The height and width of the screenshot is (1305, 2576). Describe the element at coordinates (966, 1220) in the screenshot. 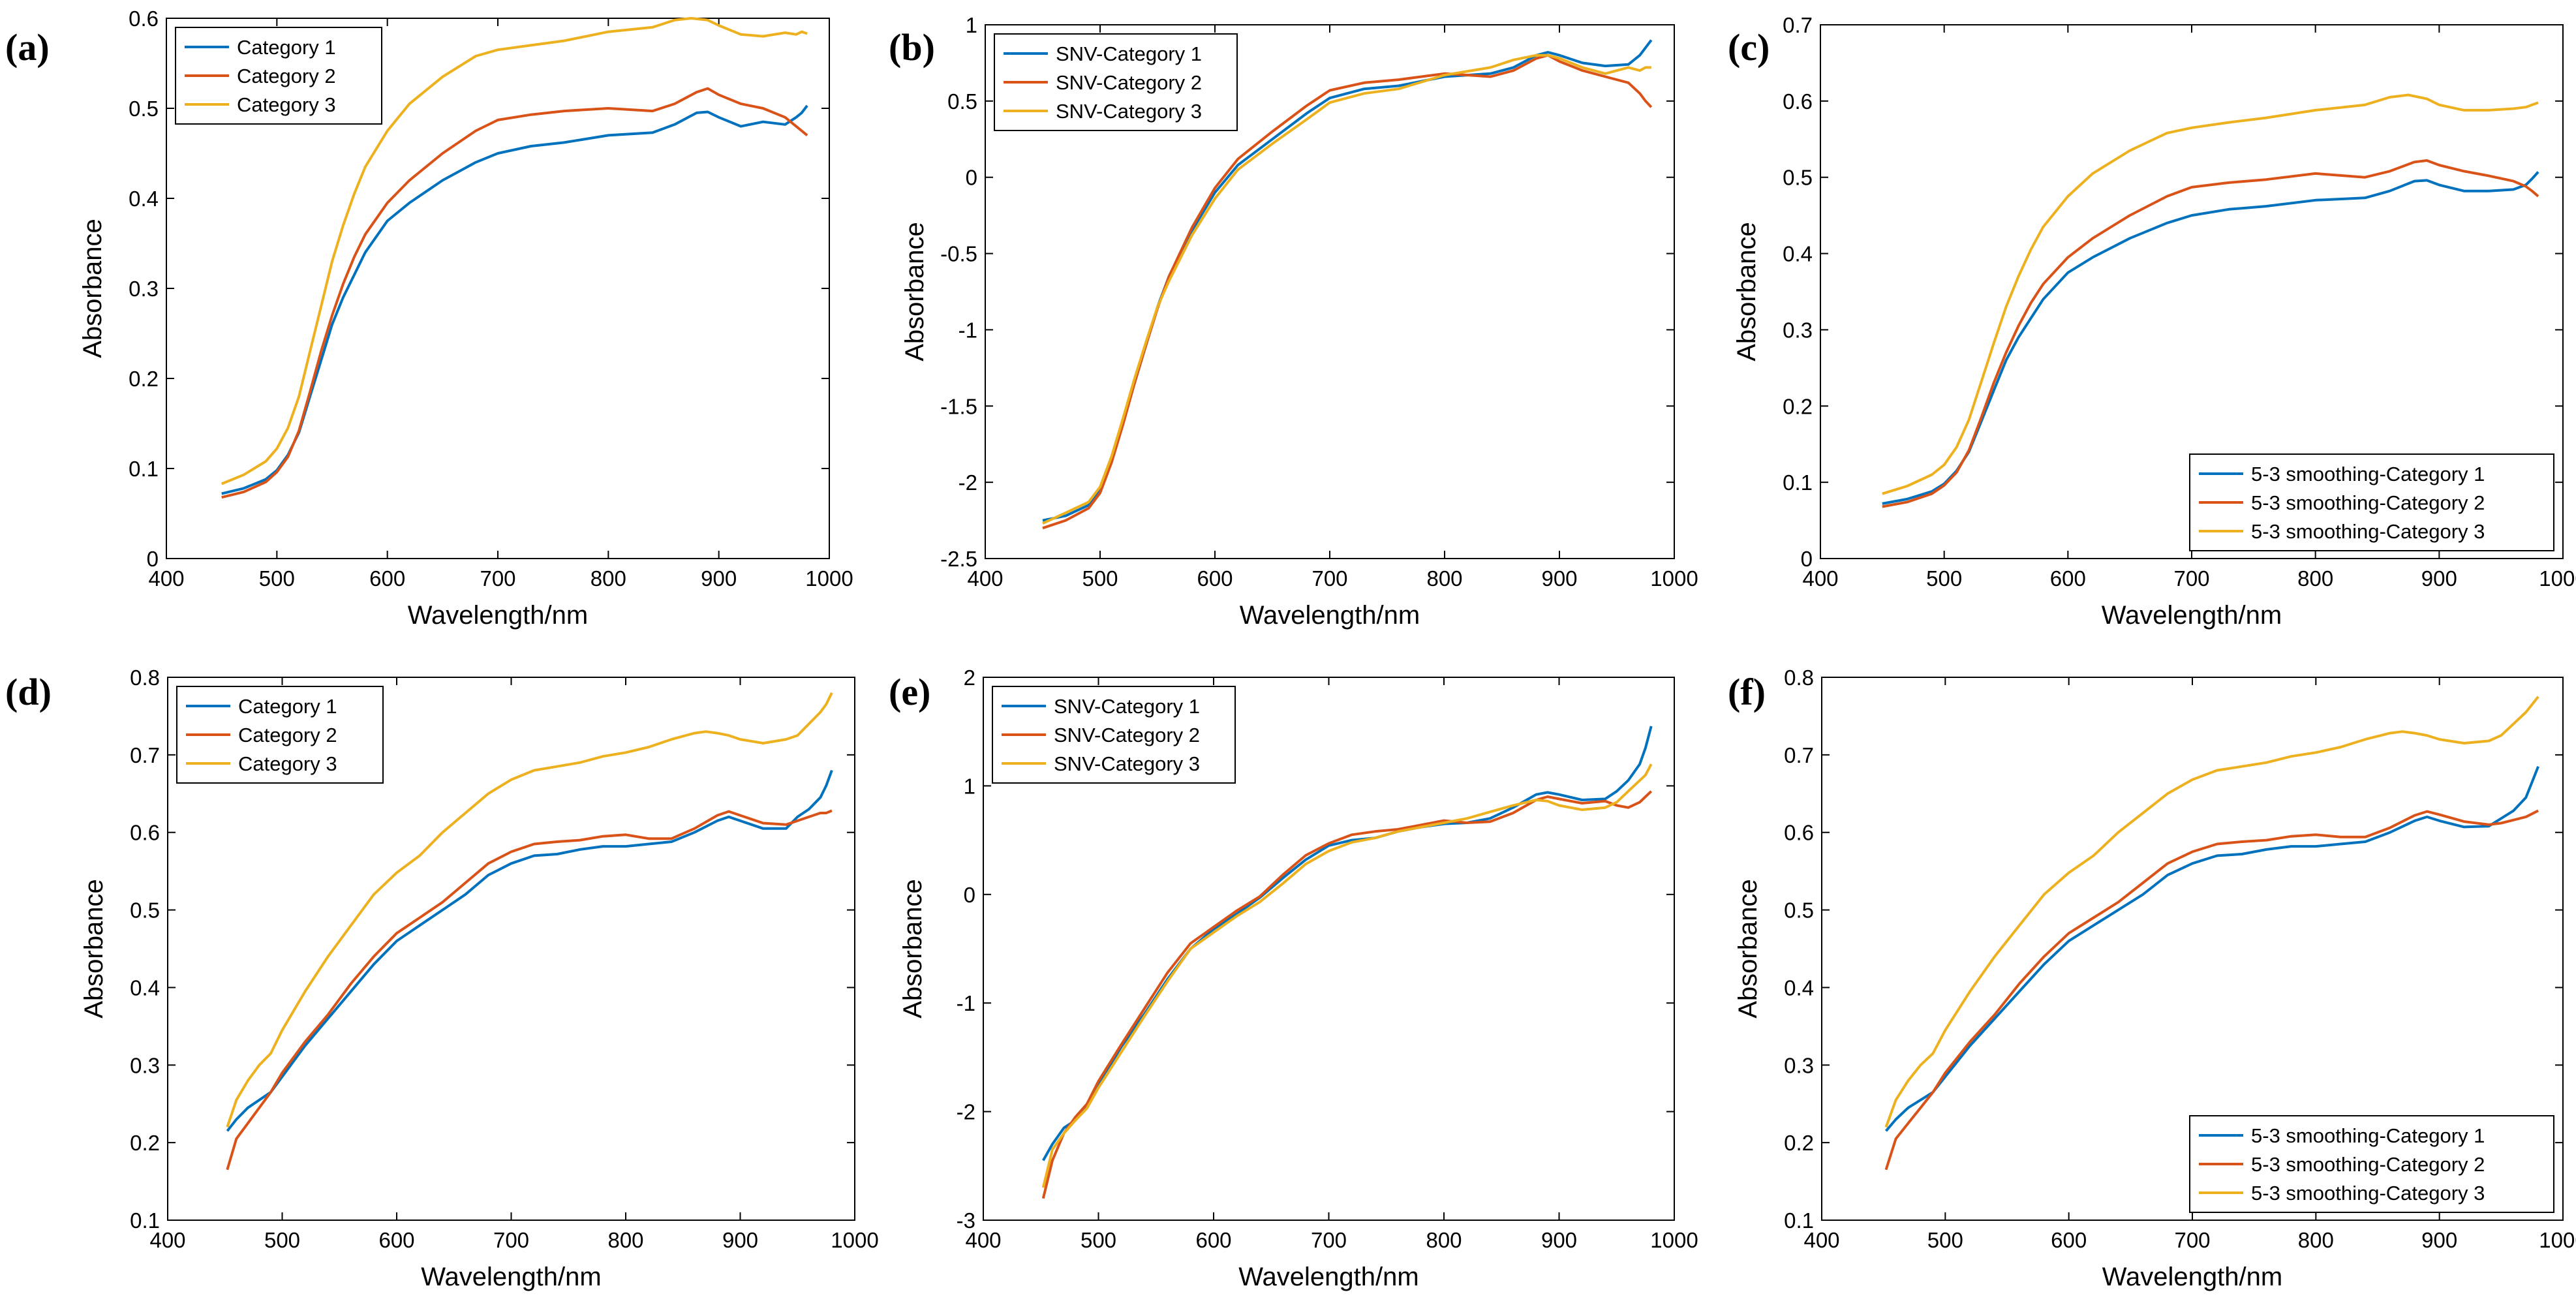

I see `y-tick-label: -3` at that location.